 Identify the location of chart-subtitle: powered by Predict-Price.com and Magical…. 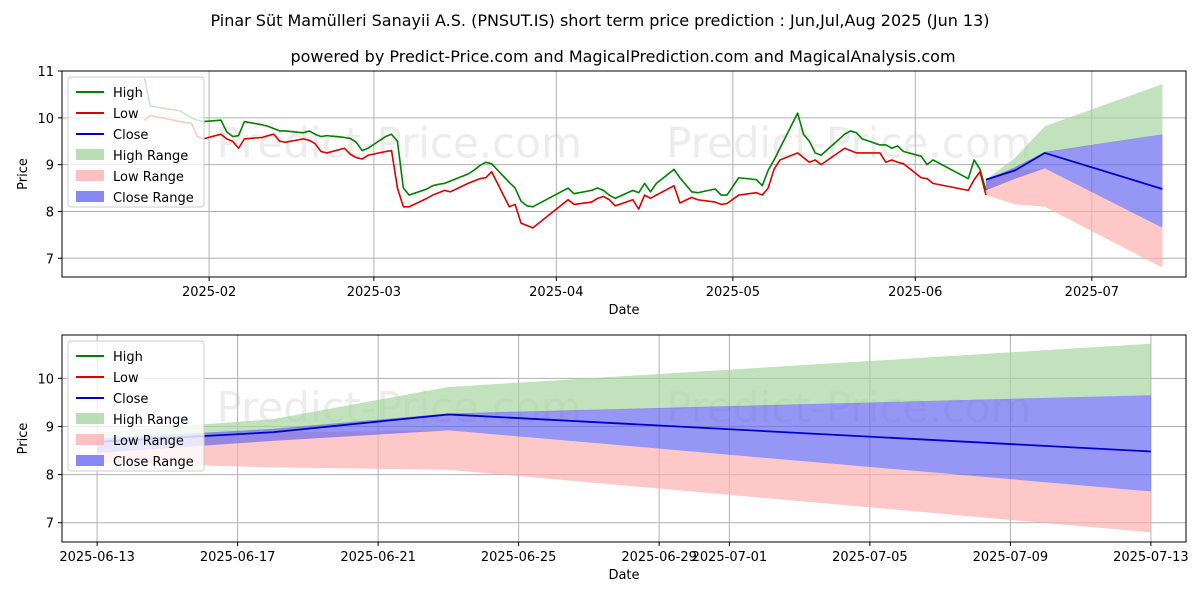
(622, 56).